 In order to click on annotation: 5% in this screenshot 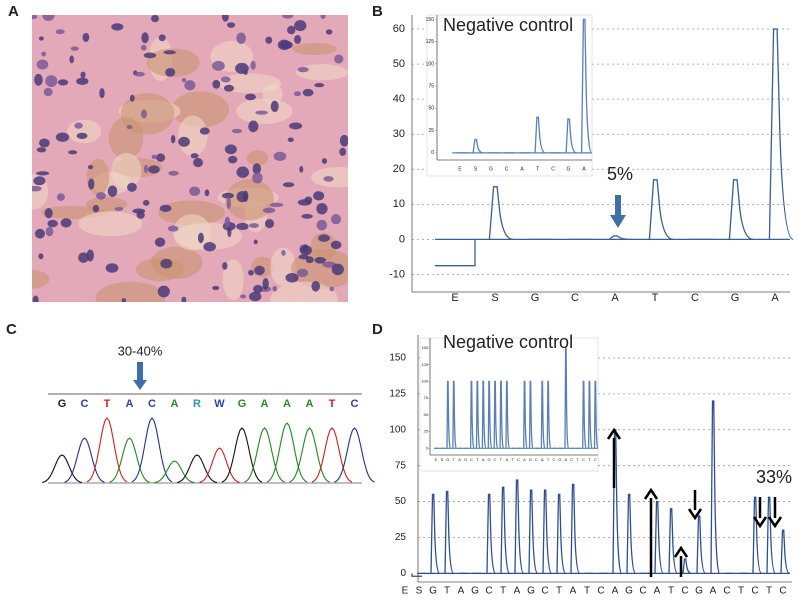, I will do `click(620, 174)`.